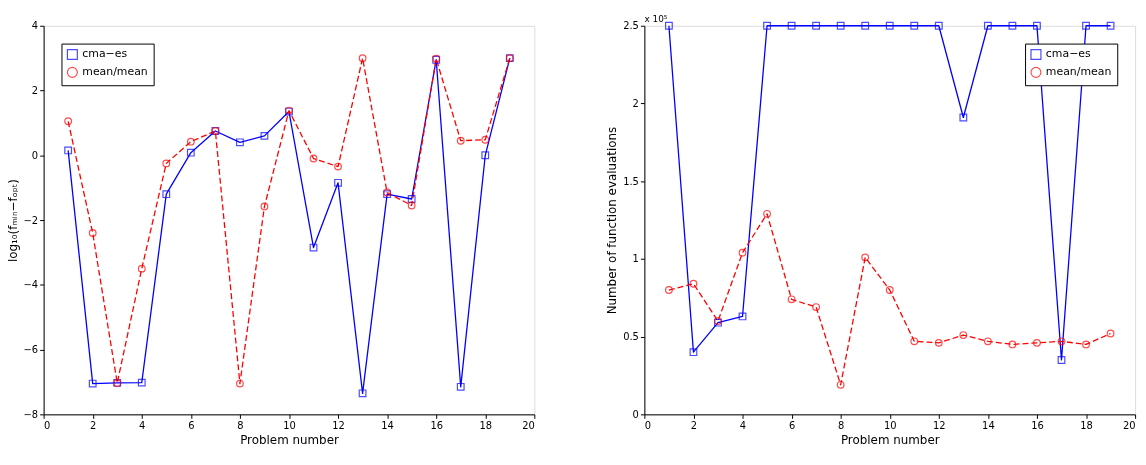 The height and width of the screenshot is (465, 1146). I want to click on y-tick-label: −8, so click(31, 414).